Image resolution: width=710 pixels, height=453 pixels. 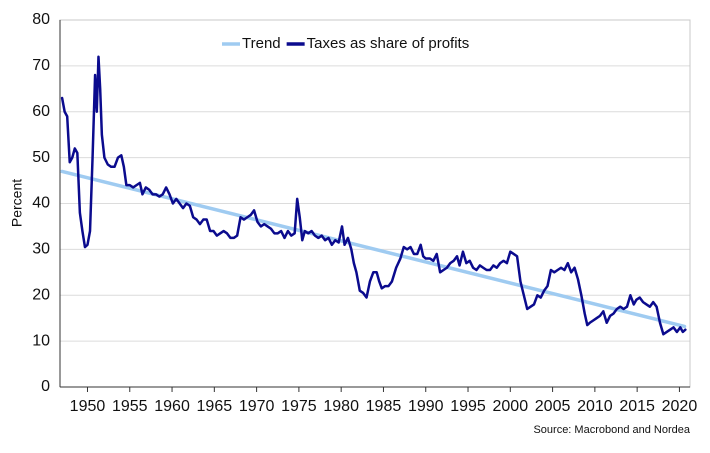 What do you see at coordinates (426, 406) in the screenshot?
I see `x-tick-label: 1990` at bounding box center [426, 406].